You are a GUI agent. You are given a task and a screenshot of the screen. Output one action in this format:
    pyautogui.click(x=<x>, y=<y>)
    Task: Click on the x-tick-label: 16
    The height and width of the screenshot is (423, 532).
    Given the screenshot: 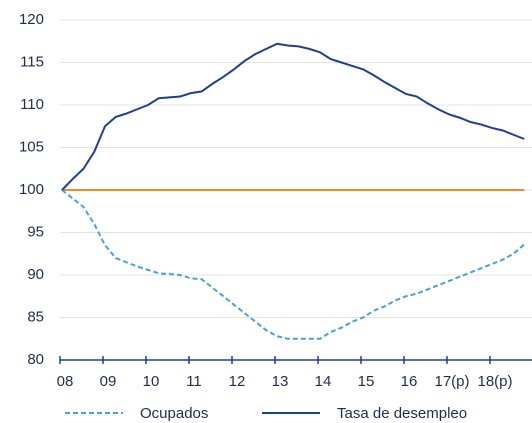 What is the action you would take?
    pyautogui.click(x=409, y=381)
    